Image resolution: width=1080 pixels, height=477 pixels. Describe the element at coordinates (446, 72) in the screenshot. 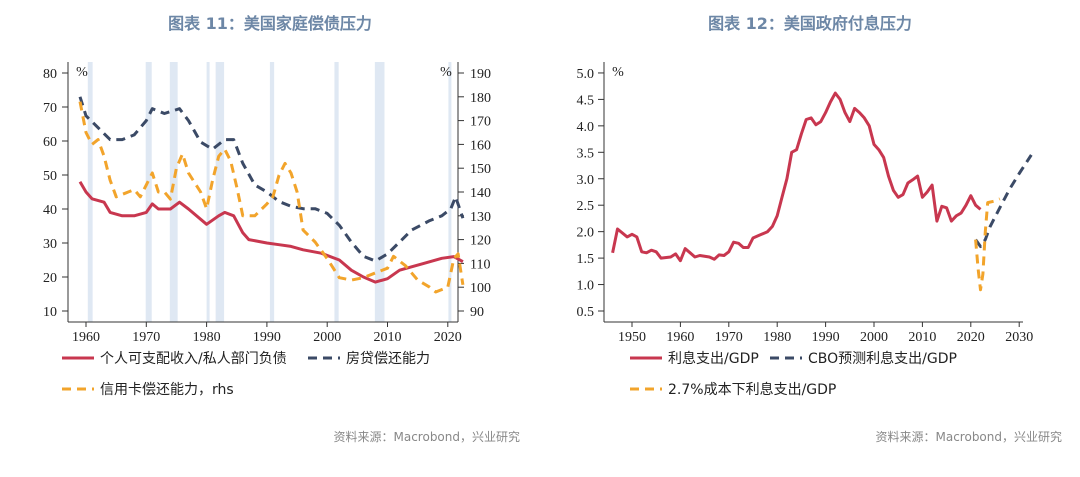

I see `right-unit-label: %` at that location.